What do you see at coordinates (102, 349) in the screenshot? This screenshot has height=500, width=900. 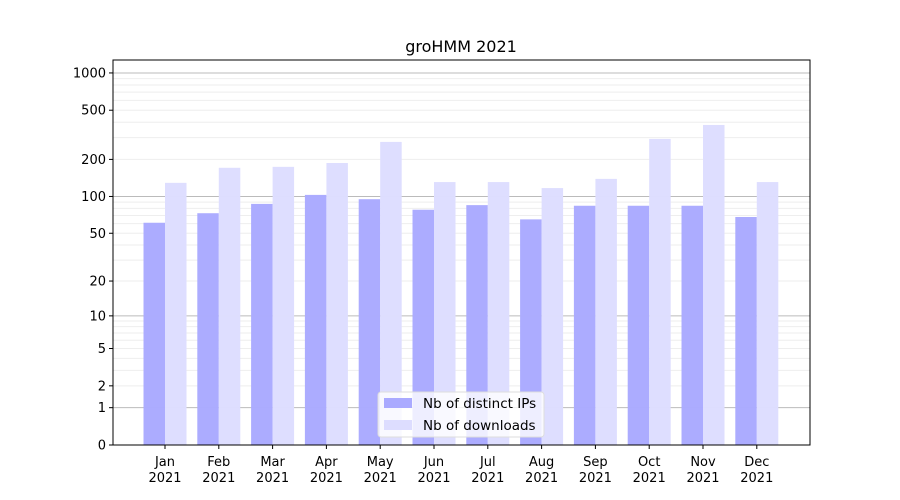 I see `y-tick-label: 5` at bounding box center [102, 349].